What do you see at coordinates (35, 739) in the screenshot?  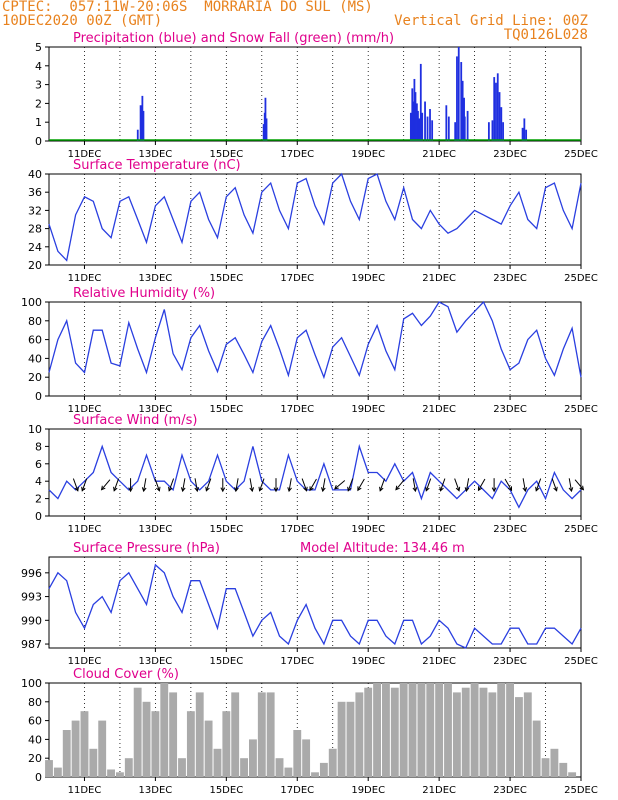 I see `y-tick-label: 40` at bounding box center [35, 739].